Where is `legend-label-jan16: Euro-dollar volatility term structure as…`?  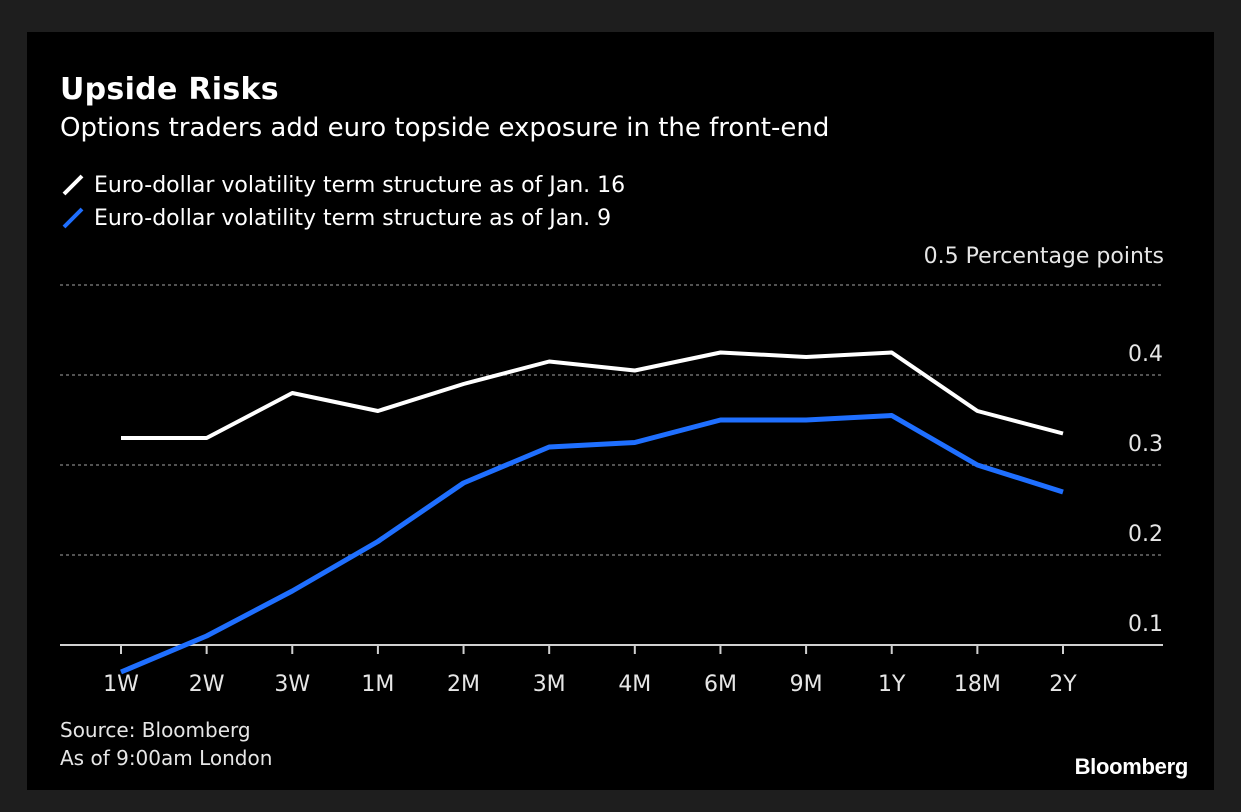 legend-label-jan16: Euro-dollar volatility term structure as… is located at coordinates (360, 185).